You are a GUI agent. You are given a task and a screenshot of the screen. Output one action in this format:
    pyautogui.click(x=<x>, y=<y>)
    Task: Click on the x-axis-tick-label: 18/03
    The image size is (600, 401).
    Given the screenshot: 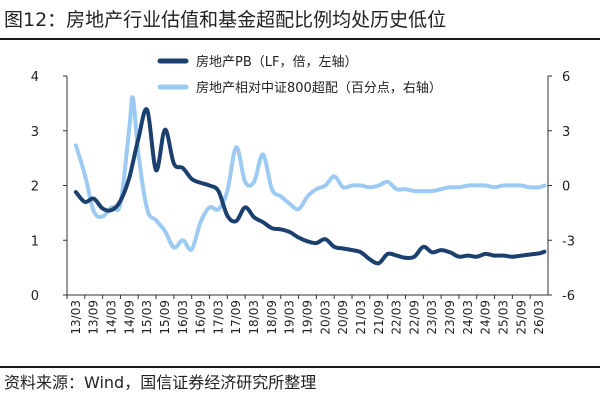 What is the action you would take?
    pyautogui.click(x=254, y=317)
    